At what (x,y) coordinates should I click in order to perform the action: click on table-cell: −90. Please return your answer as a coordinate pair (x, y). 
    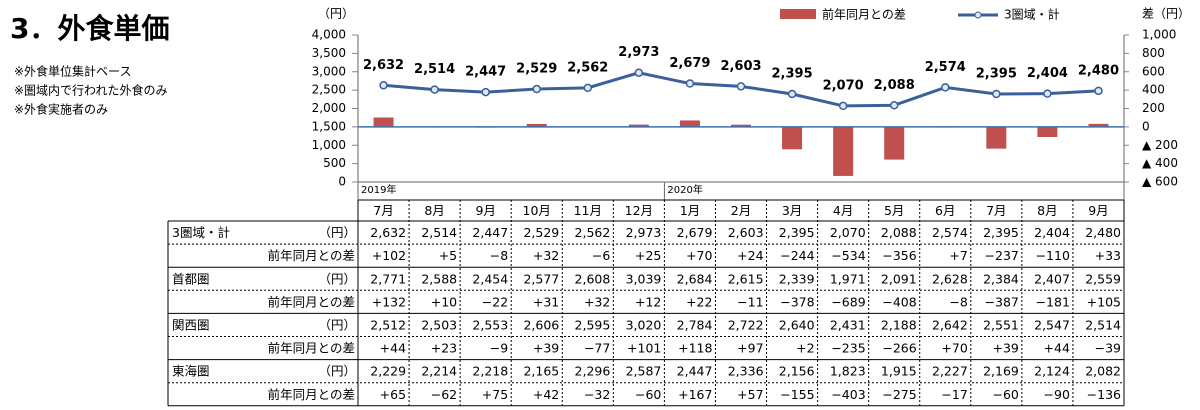
    Looking at the image, I should click on (1057, 394).